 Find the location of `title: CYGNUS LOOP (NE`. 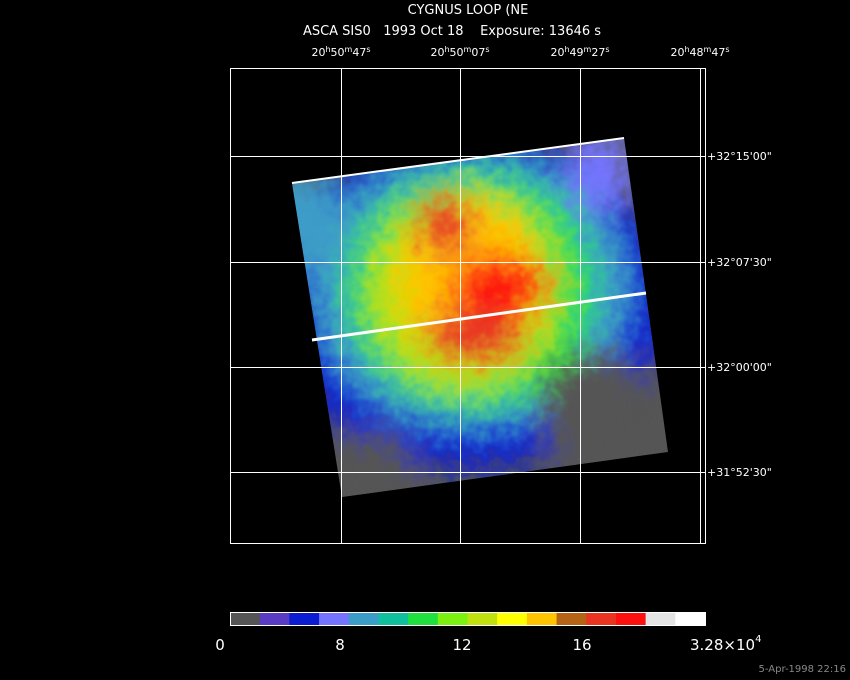

title: CYGNUS LOOP (NE is located at coordinates (468, 10).